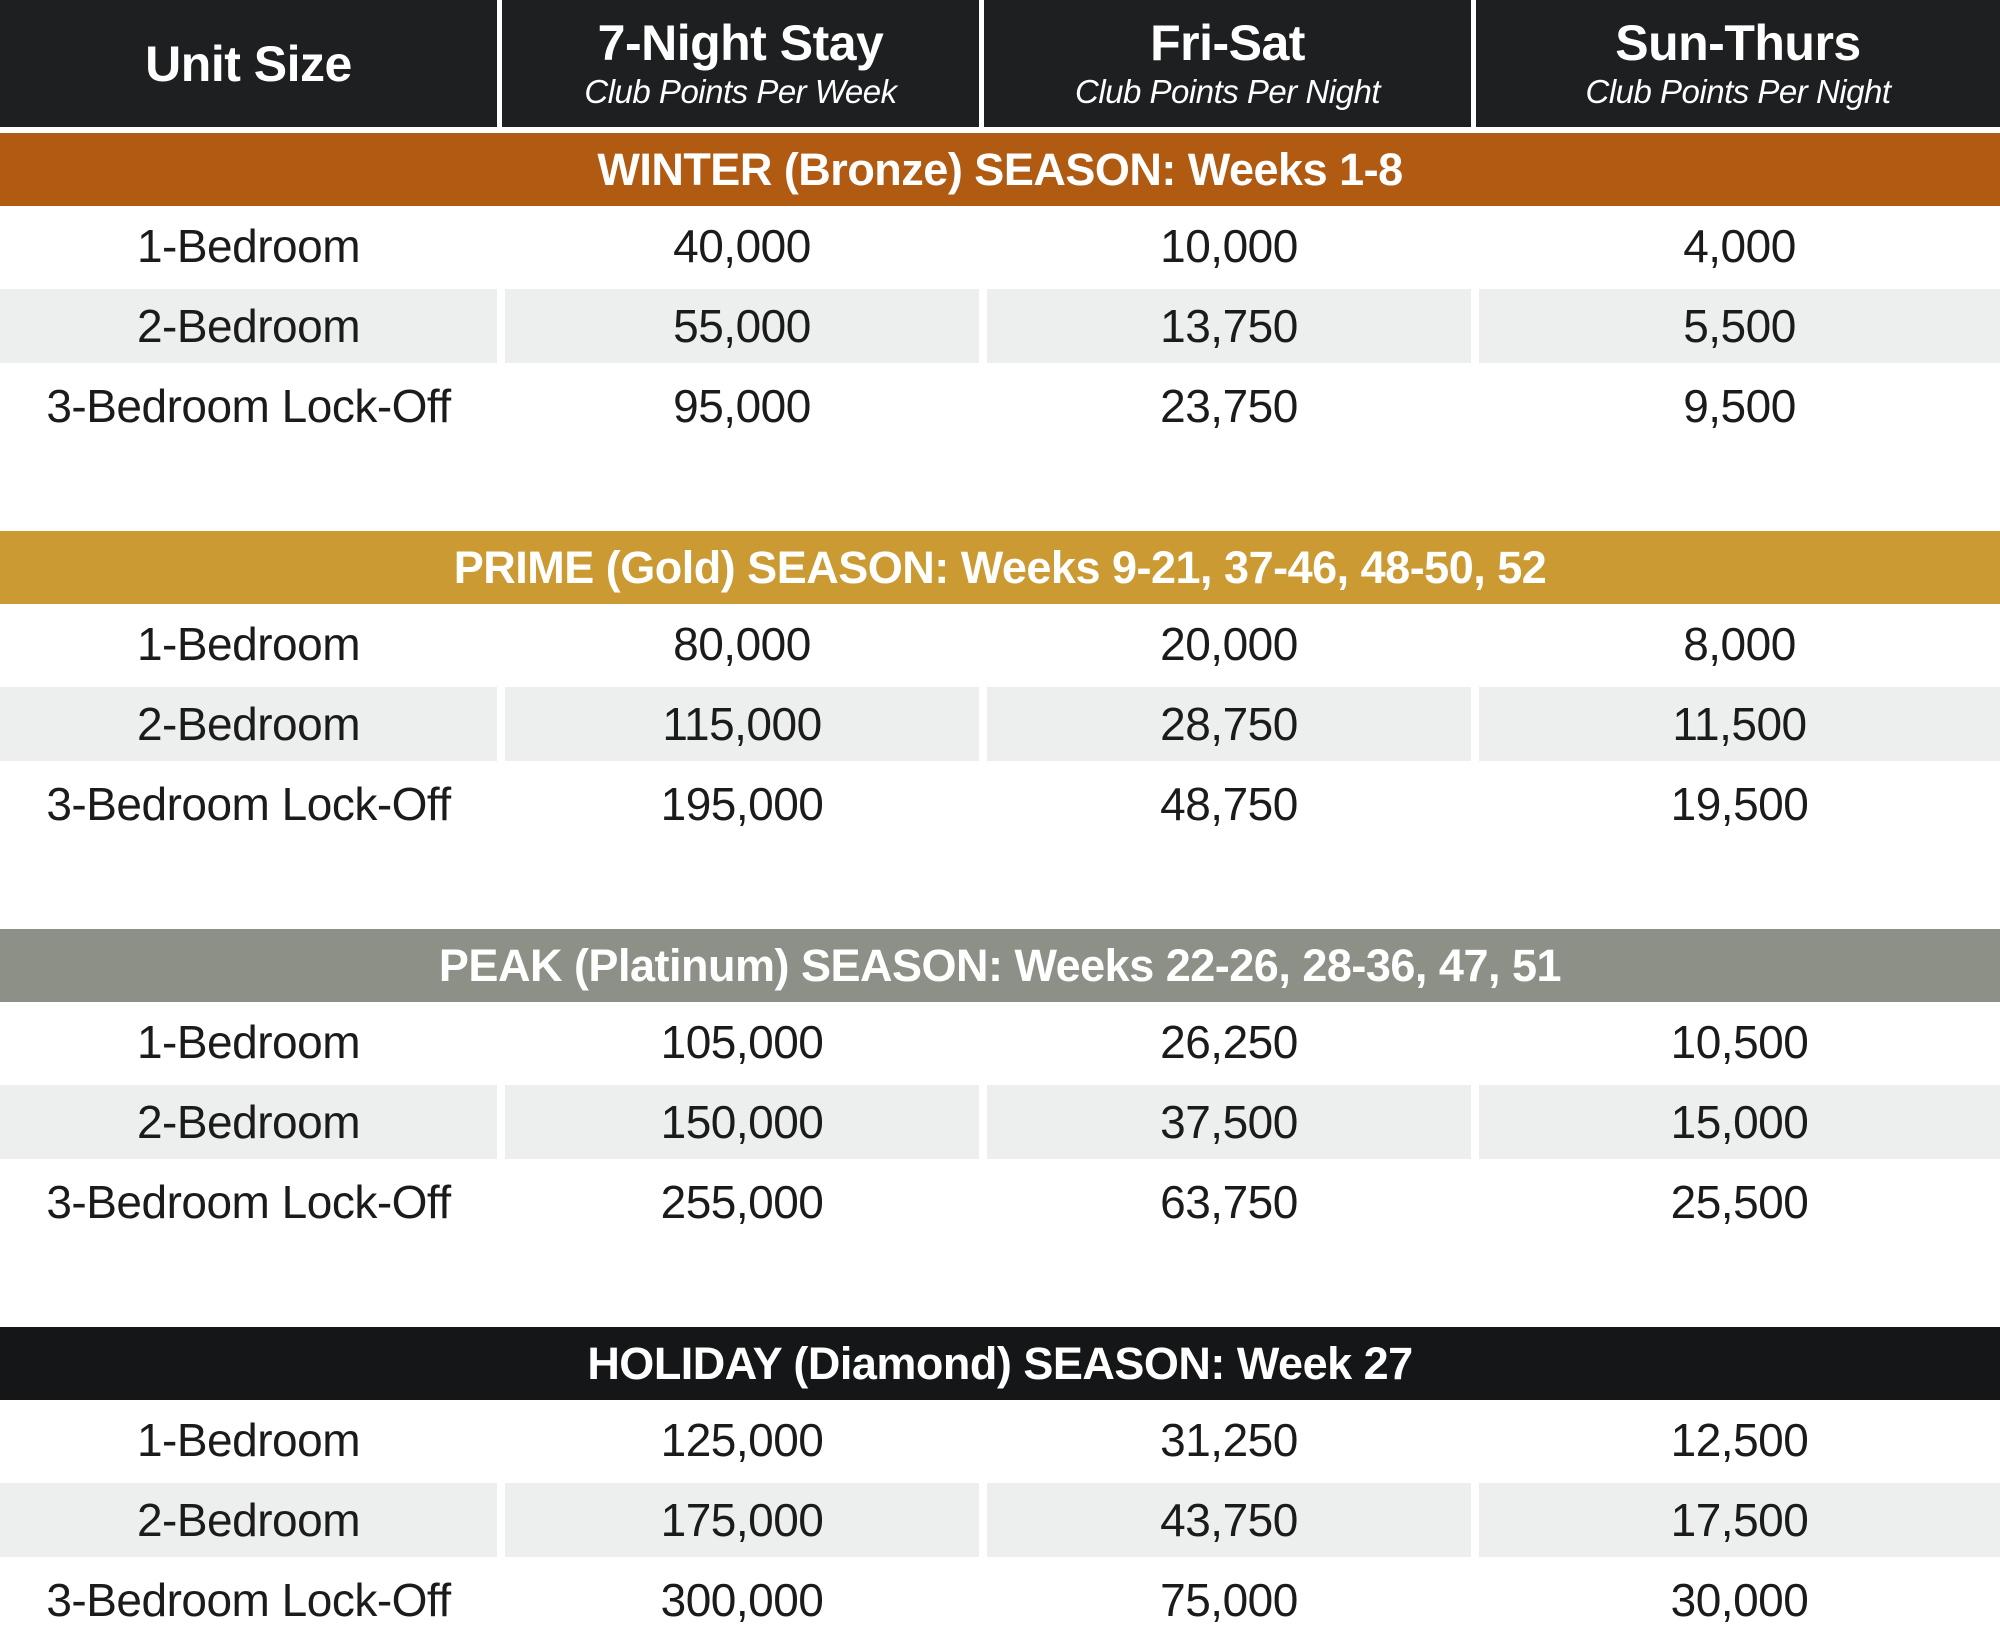 This screenshot has width=2000, height=1650. Describe the element at coordinates (738, 1042) in the screenshot. I see `week-points-cell: 105,000` at that location.